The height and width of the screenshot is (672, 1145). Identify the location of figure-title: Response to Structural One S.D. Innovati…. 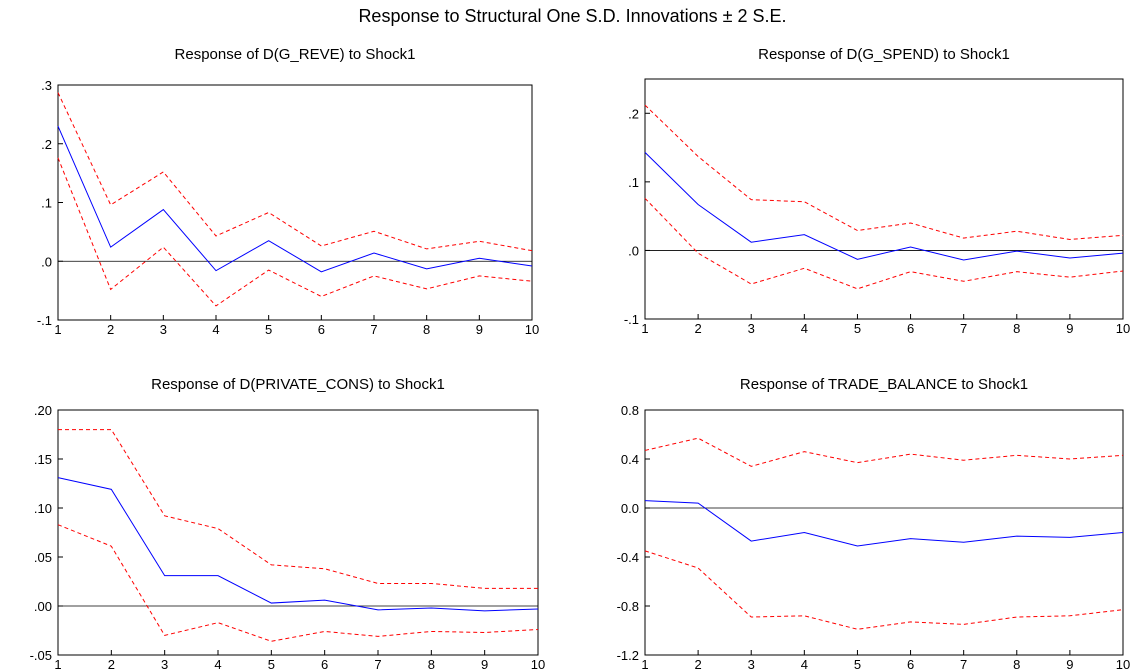
(572, 16).